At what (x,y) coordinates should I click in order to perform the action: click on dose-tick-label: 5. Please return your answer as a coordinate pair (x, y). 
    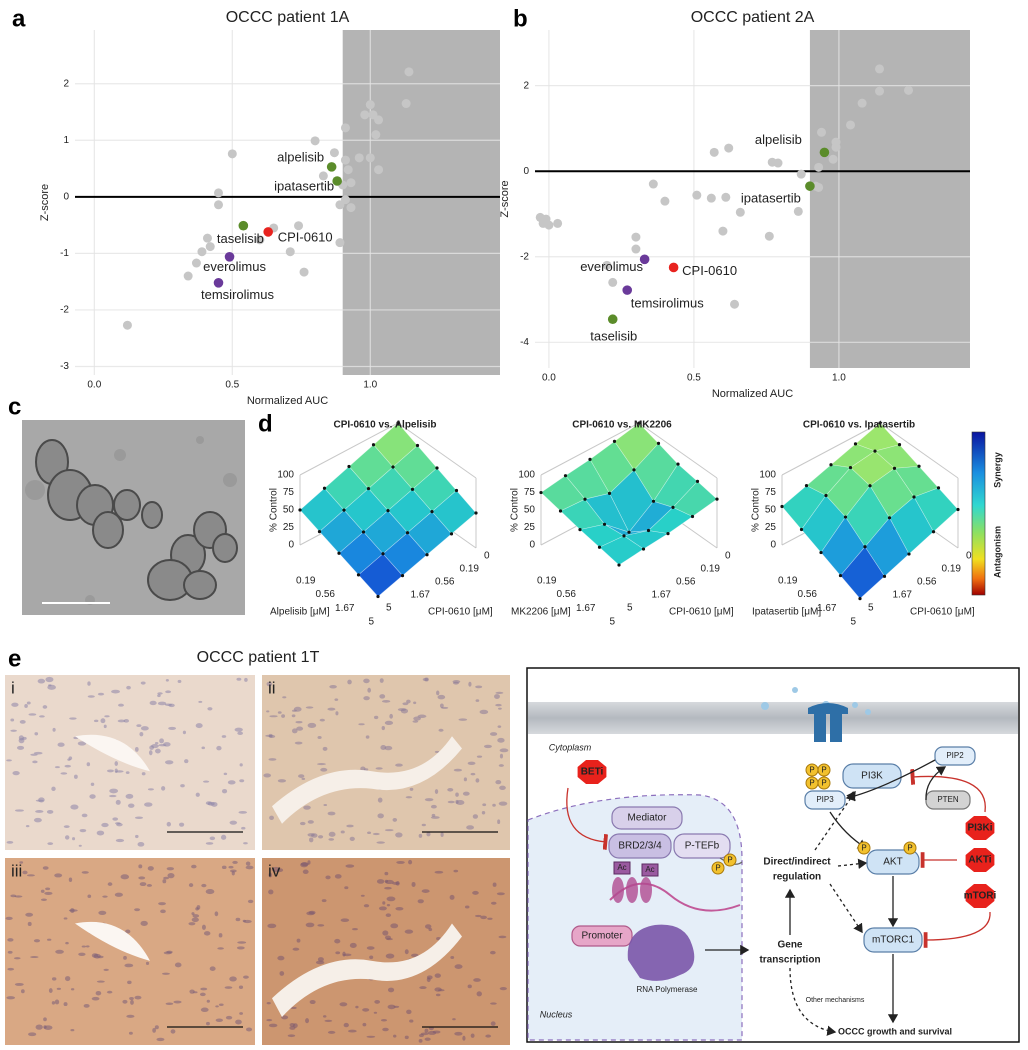
    Looking at the image, I should click on (630, 608).